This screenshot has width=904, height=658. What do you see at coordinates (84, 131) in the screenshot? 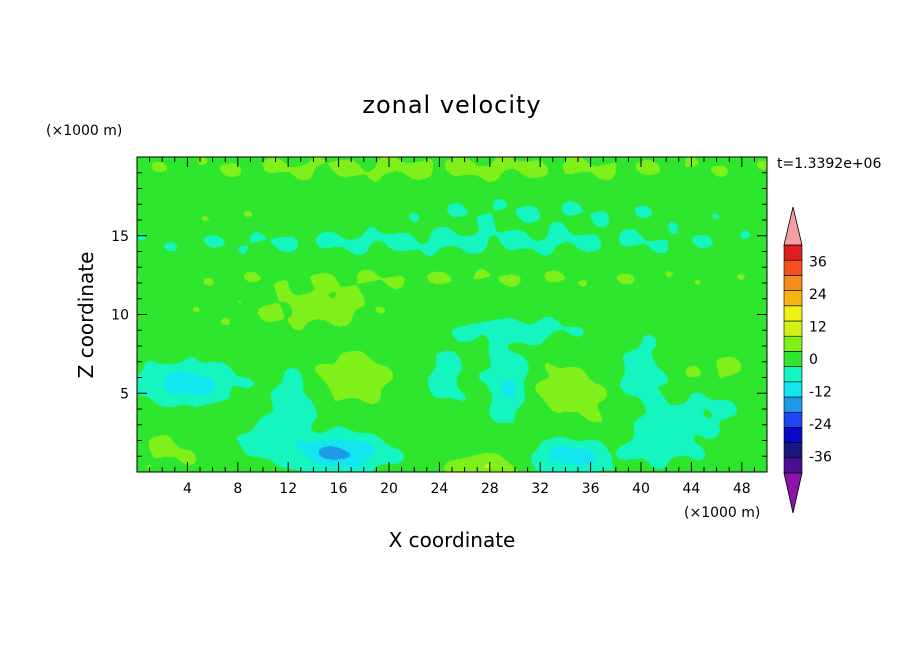
I see `y-axis-unit: (×1000 m)` at bounding box center [84, 131].